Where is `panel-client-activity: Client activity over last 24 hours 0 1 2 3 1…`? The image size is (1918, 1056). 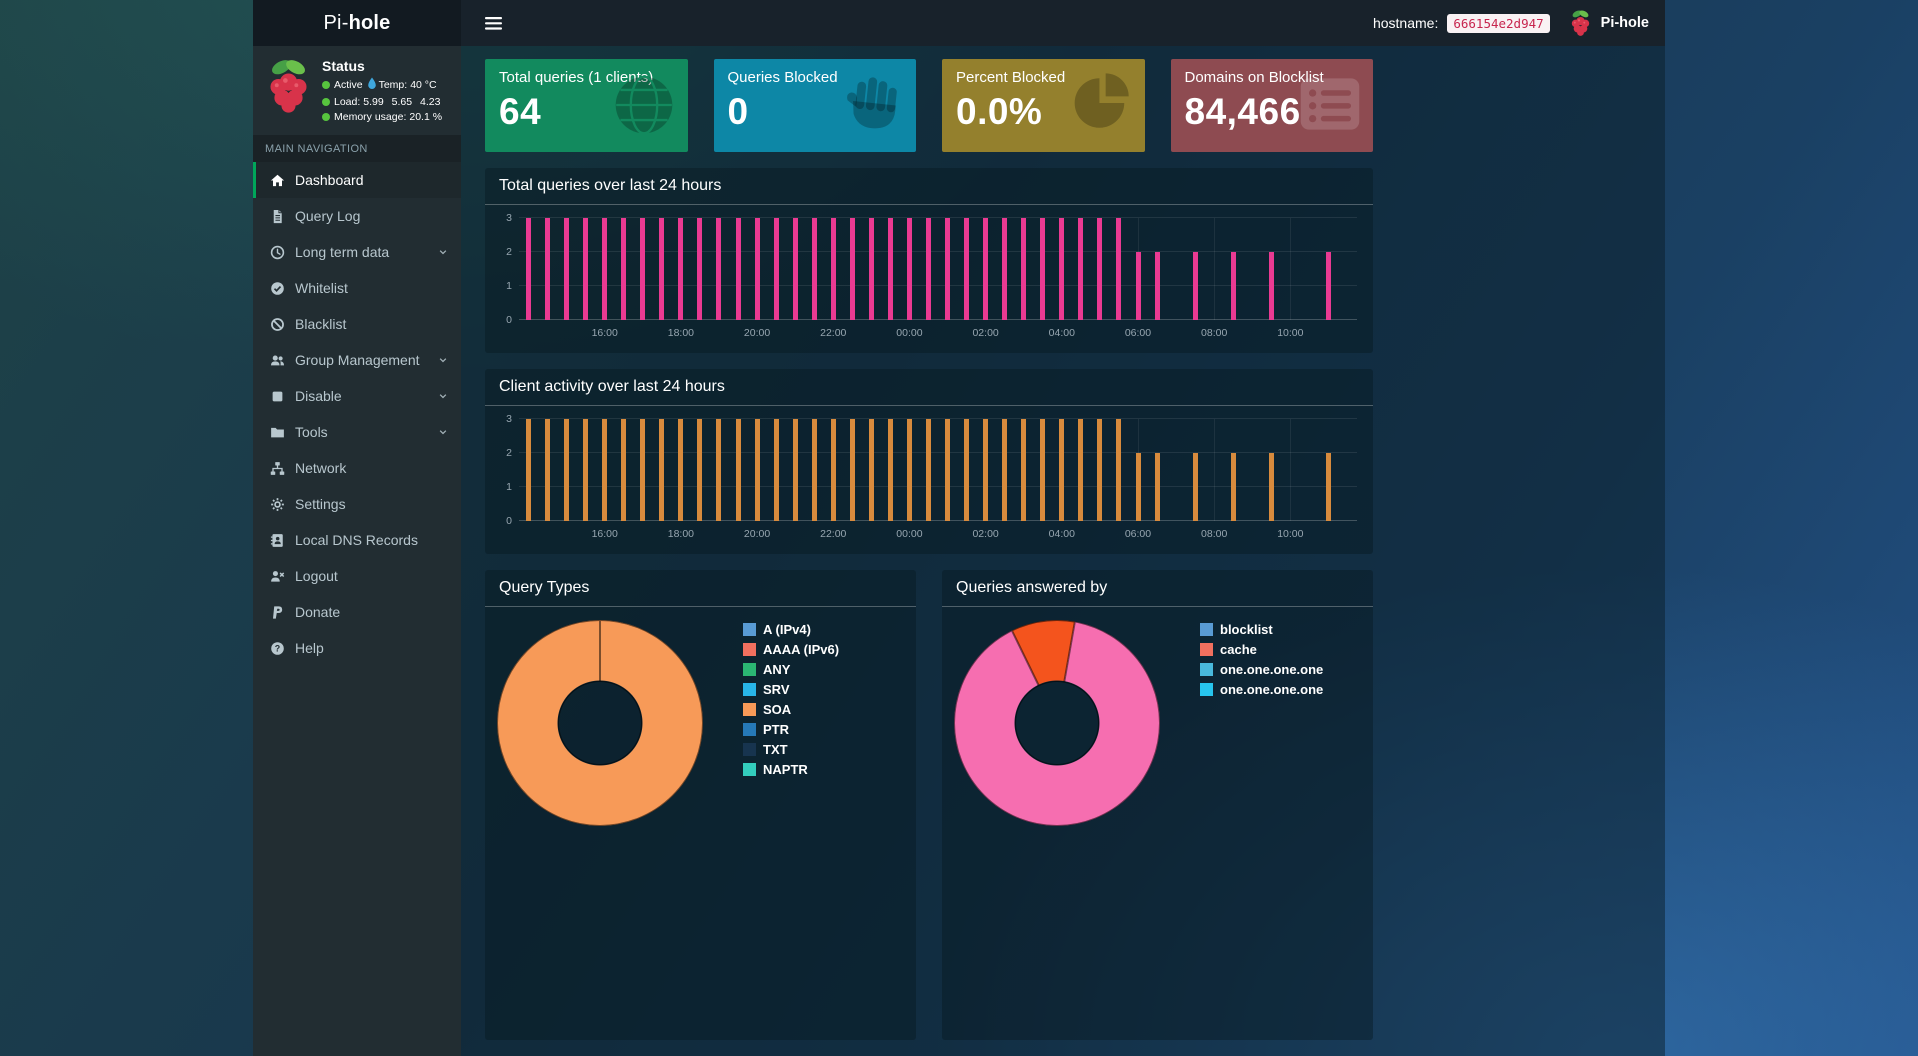 panel-client-activity: Client activity over last 24 hours 0 1 2 3 1… is located at coordinates (929, 461).